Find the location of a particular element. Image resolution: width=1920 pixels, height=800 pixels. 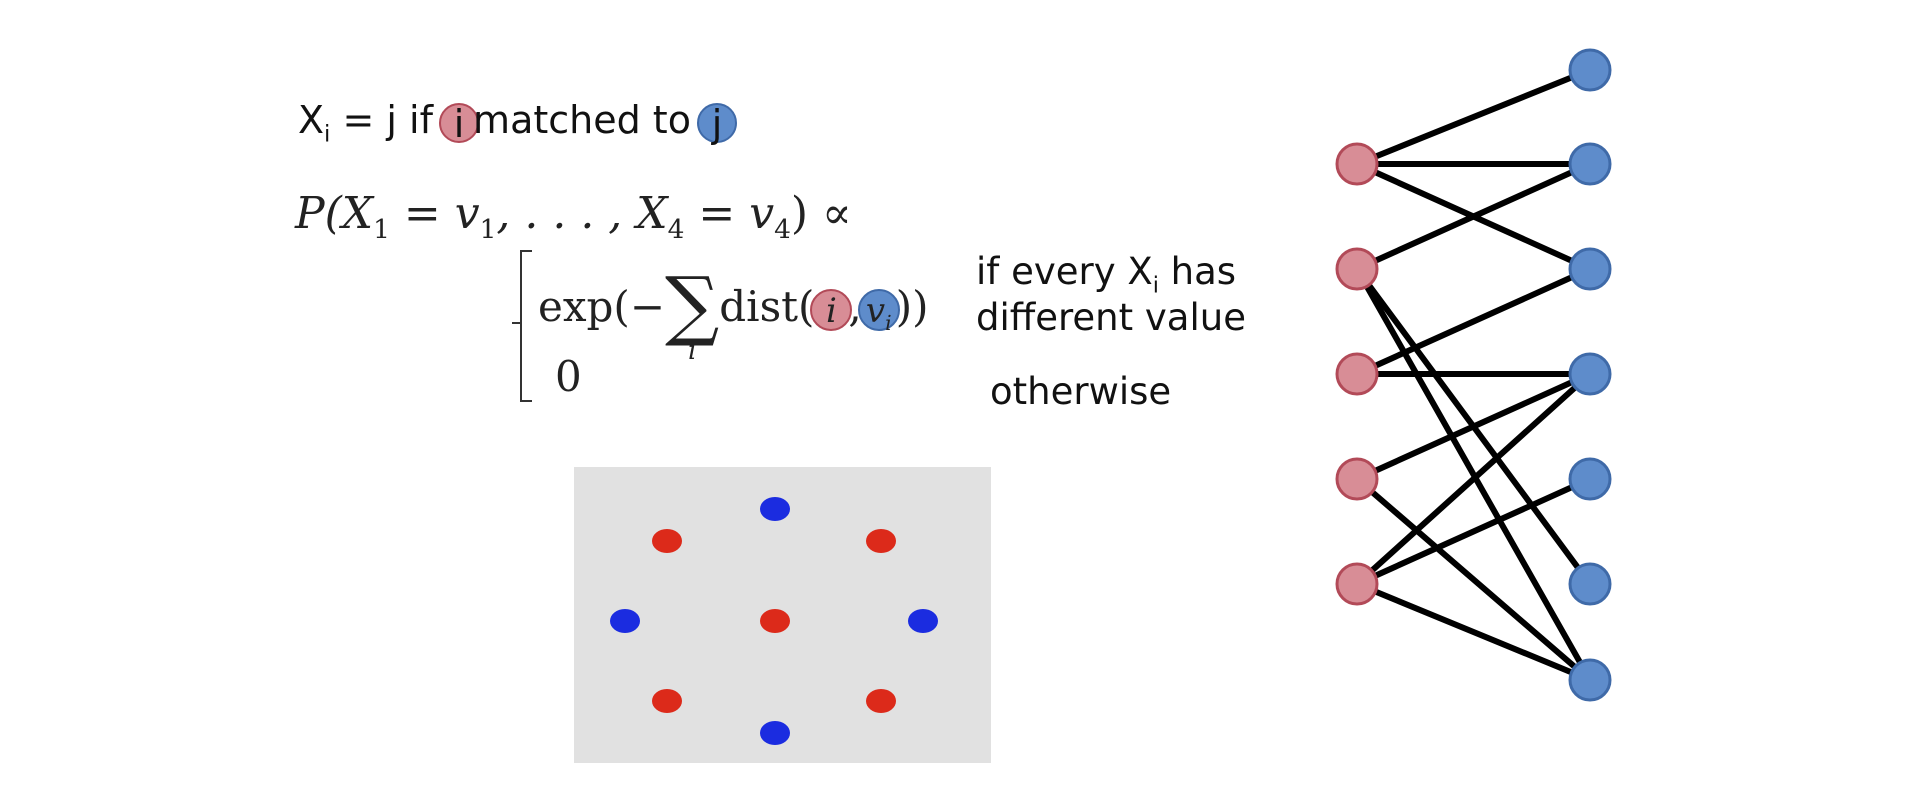

bipartite-graph is located at coordinates (1473, 375).